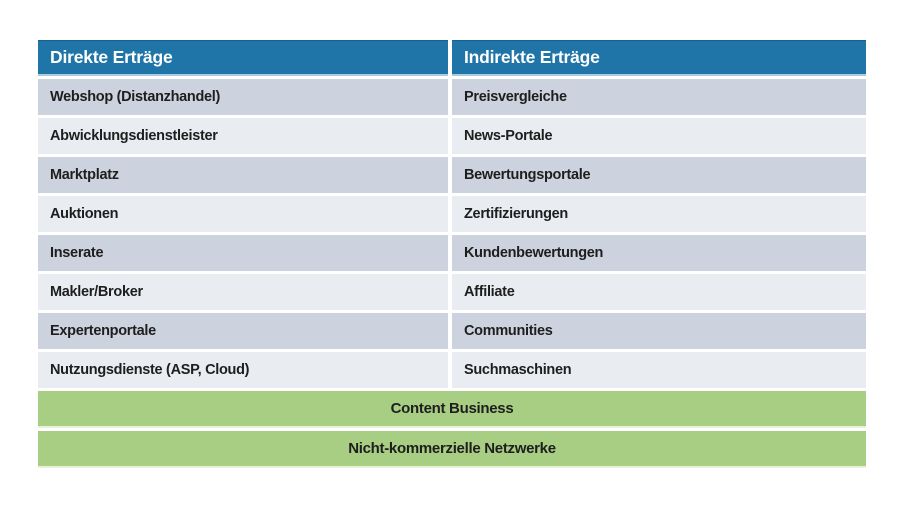 The image size is (904, 508). What do you see at coordinates (659, 175) in the screenshot?
I see `table-cell-bewertungsportale: Bewertungsportale` at bounding box center [659, 175].